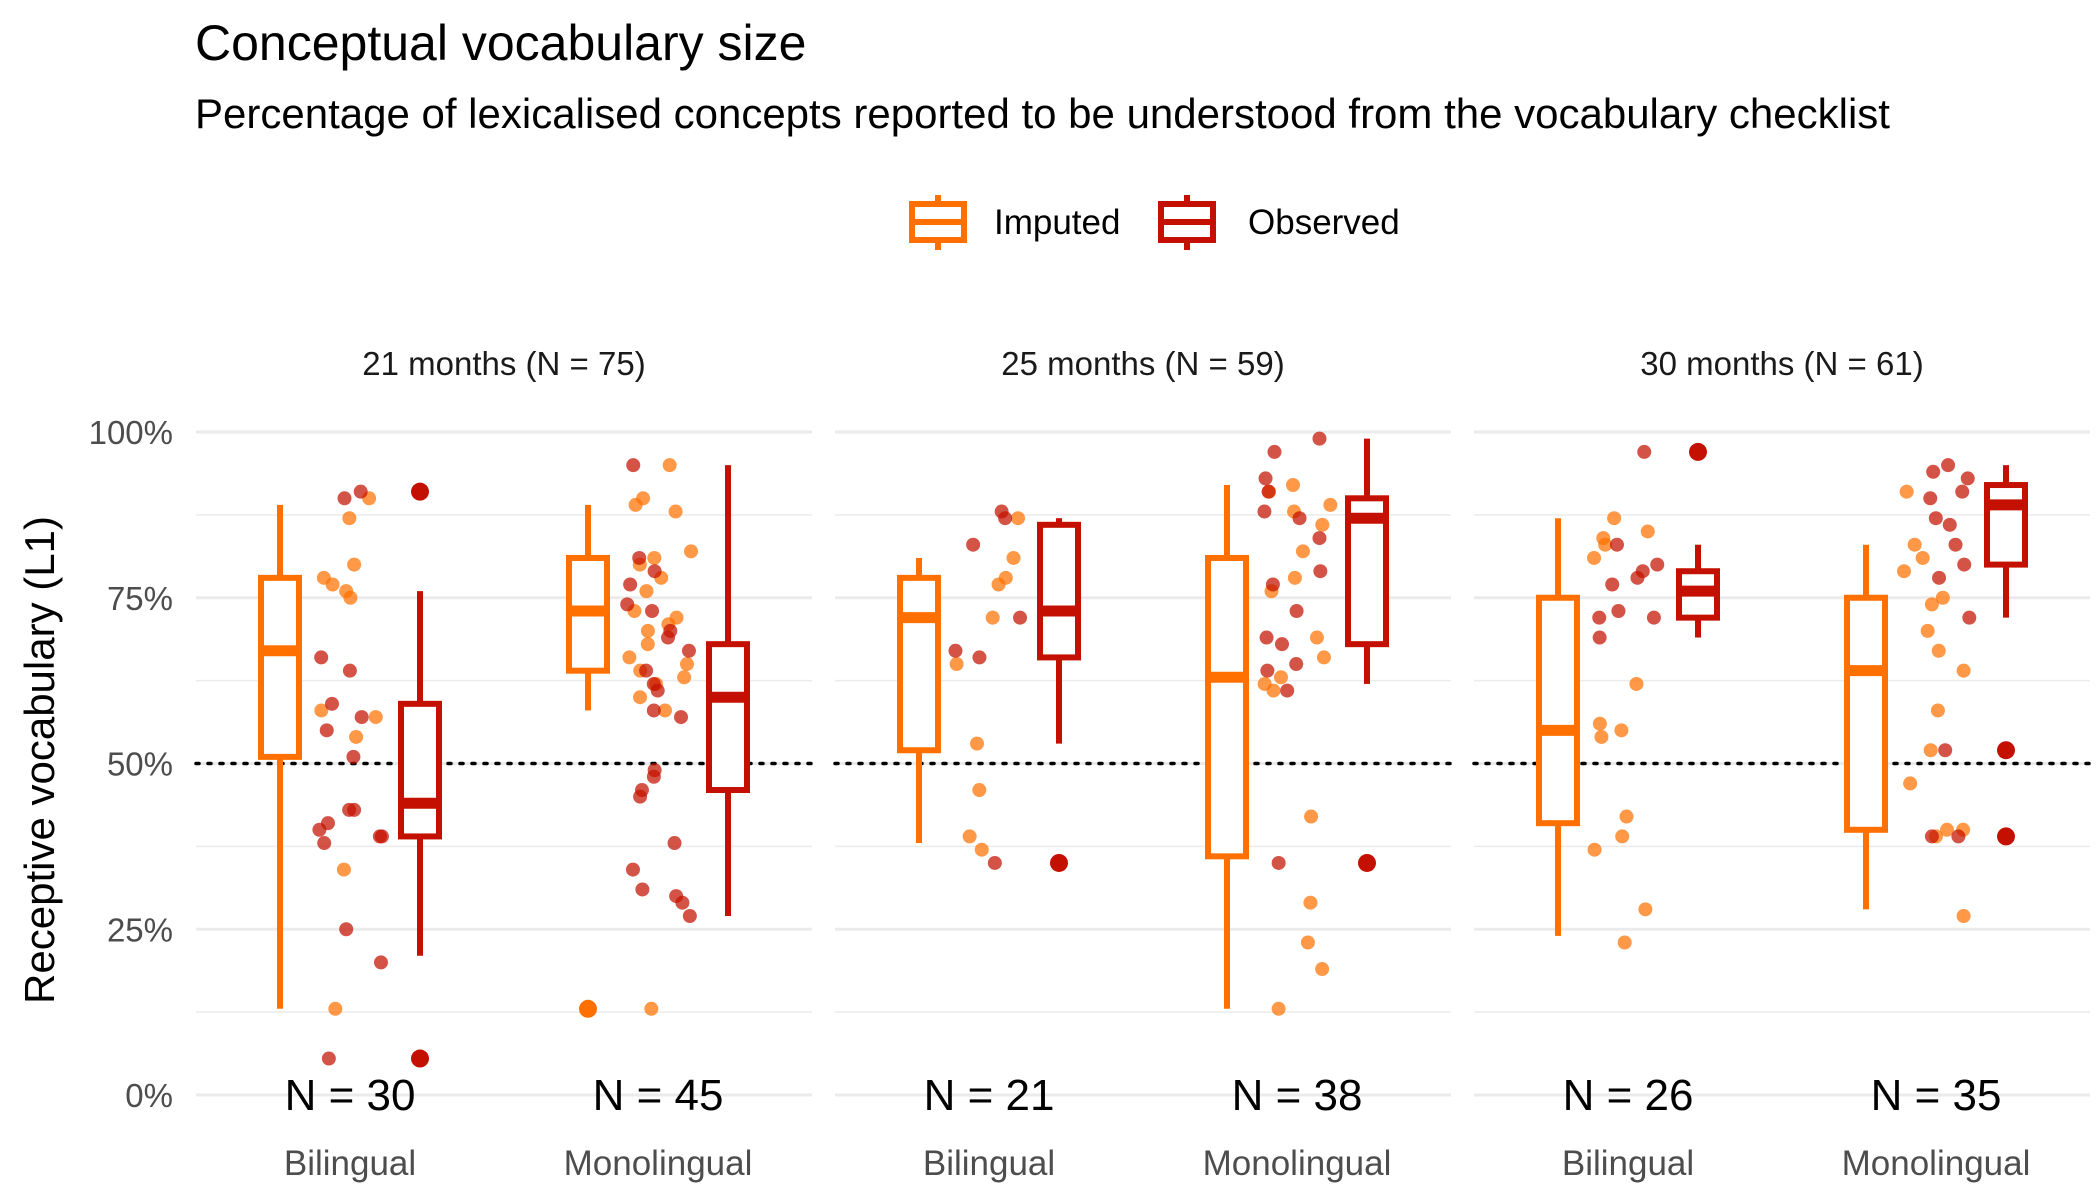  Describe the element at coordinates (938, 222) in the screenshot. I see `legend-key-imputed` at that location.